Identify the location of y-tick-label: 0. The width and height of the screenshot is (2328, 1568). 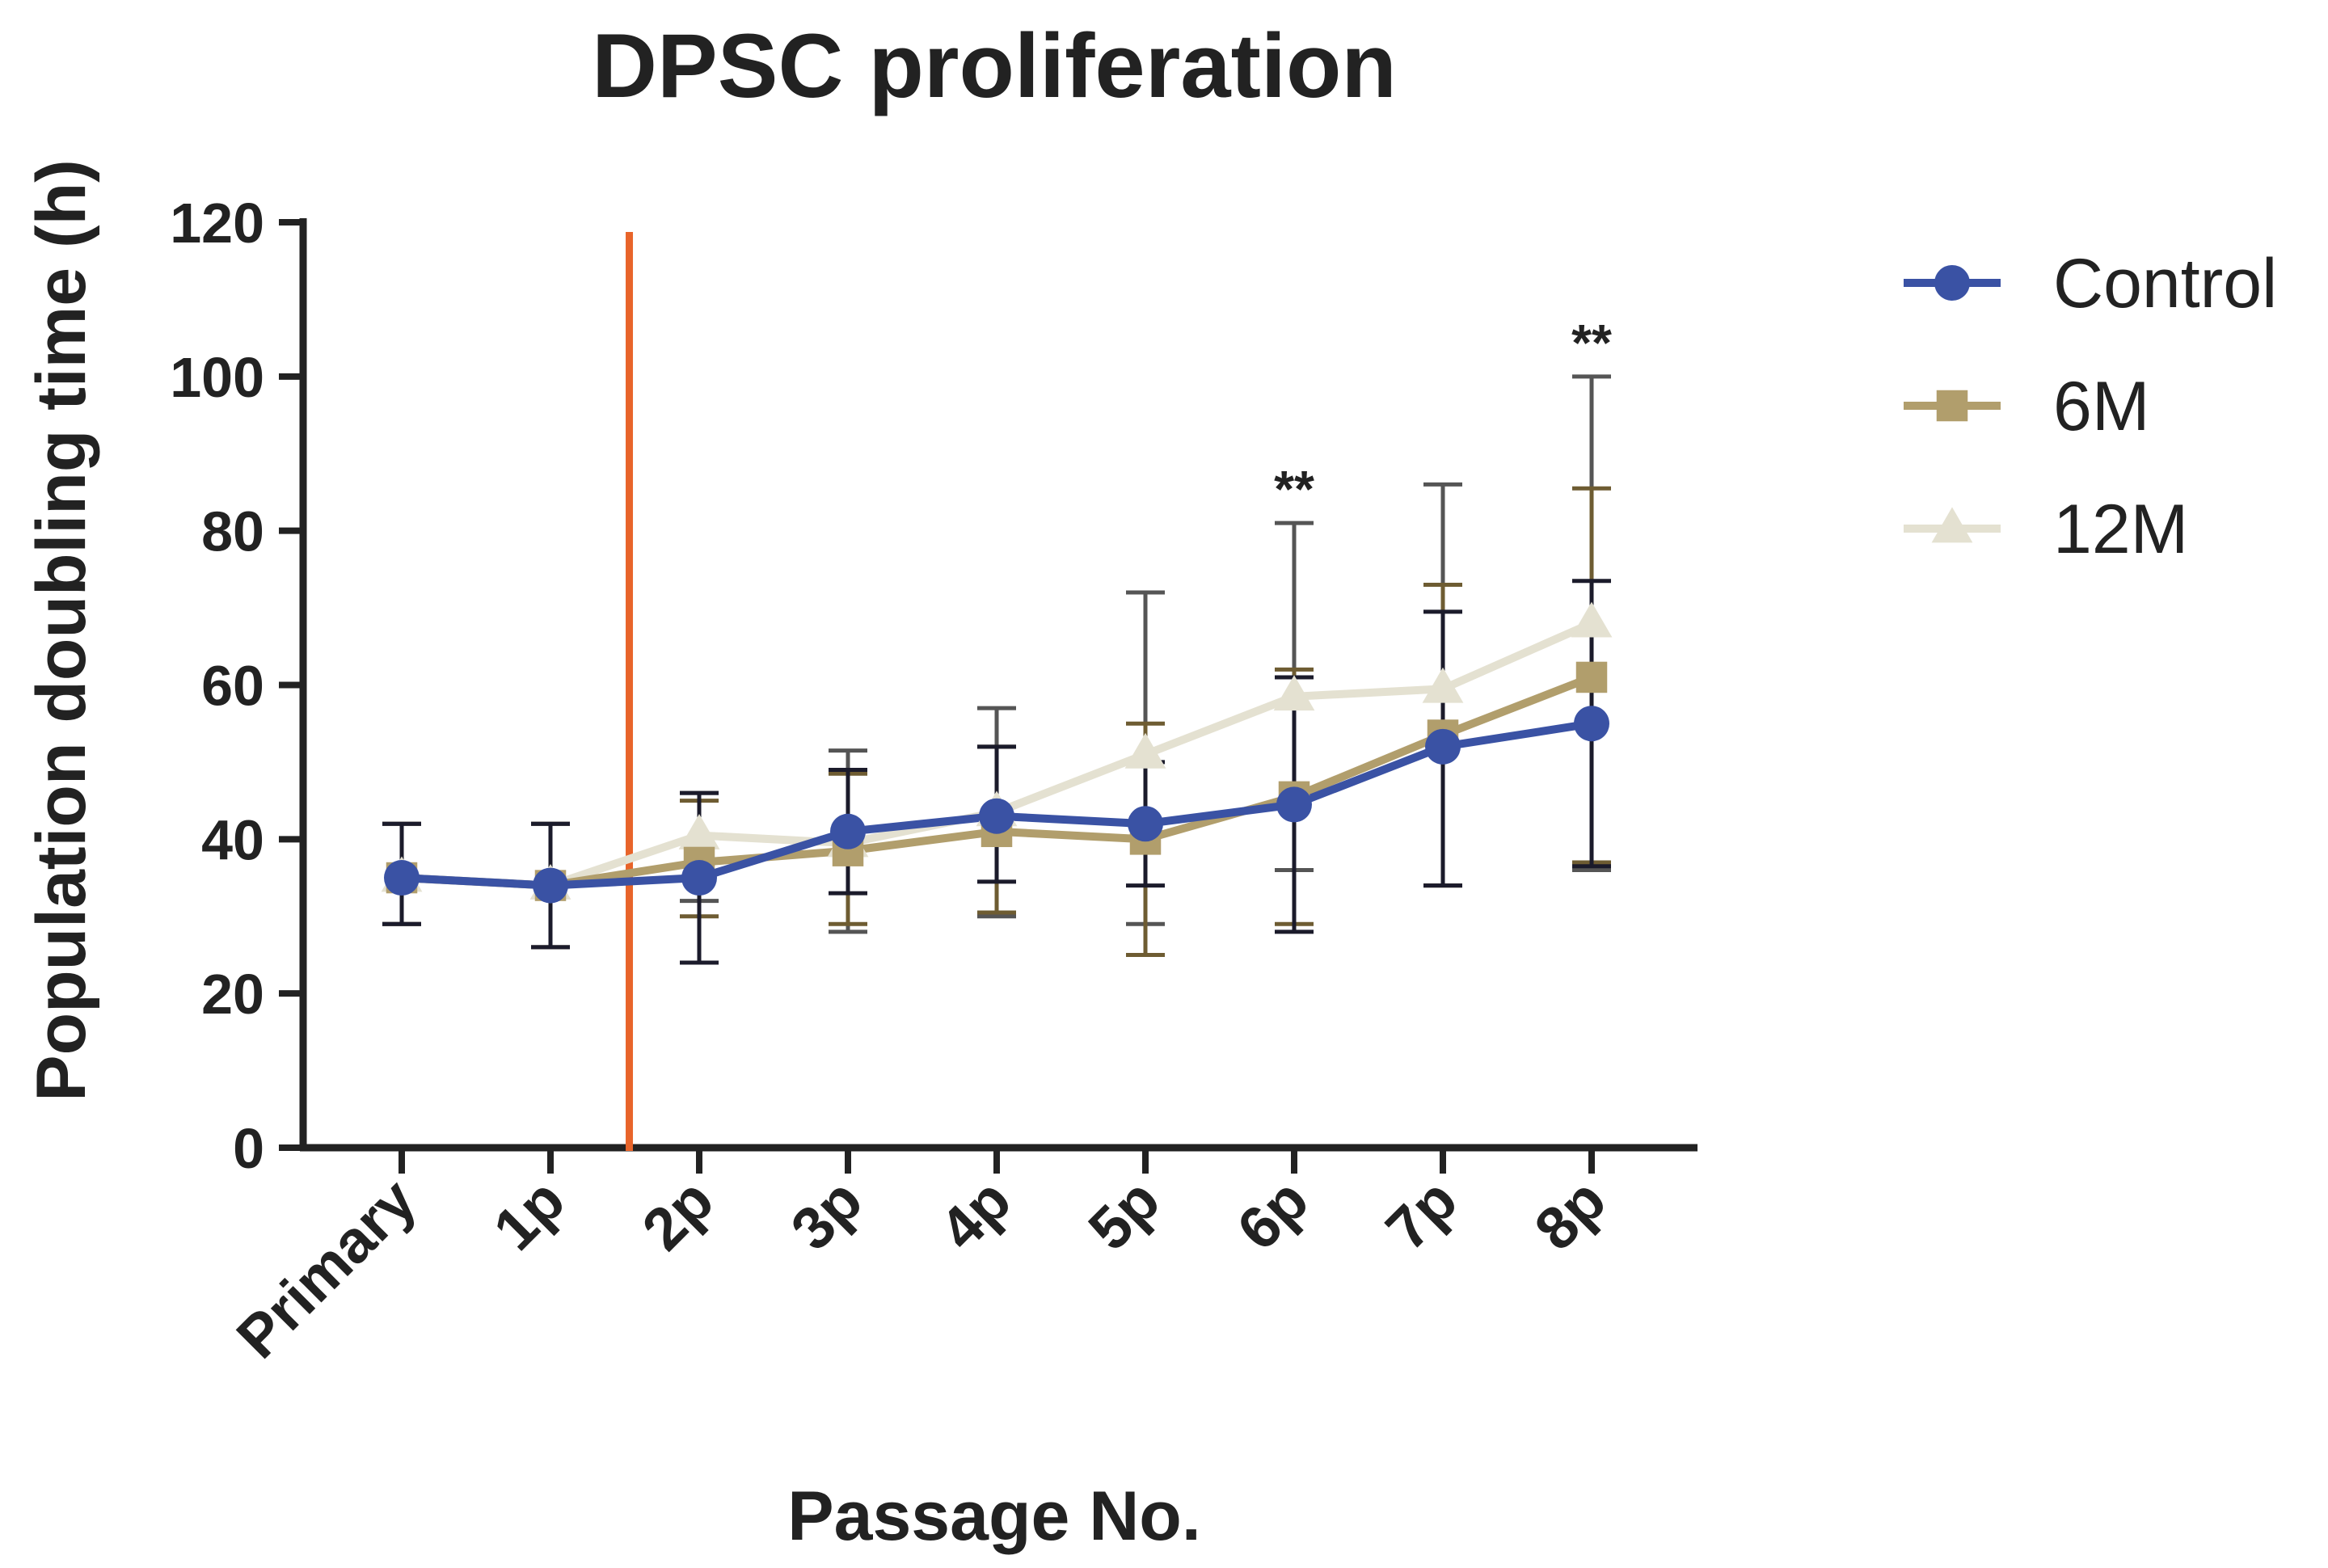
(249, 1148).